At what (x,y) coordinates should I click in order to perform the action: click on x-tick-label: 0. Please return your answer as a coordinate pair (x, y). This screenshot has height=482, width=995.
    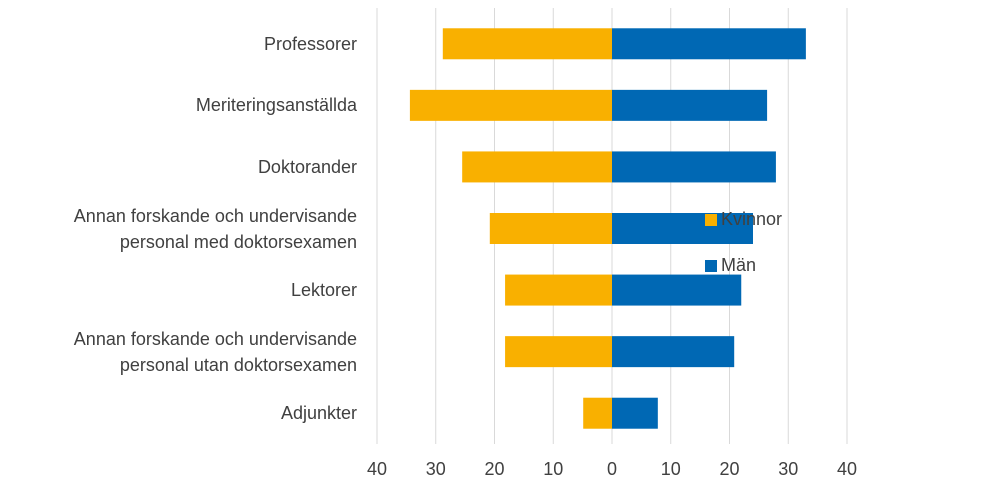
    Looking at the image, I should click on (612, 469).